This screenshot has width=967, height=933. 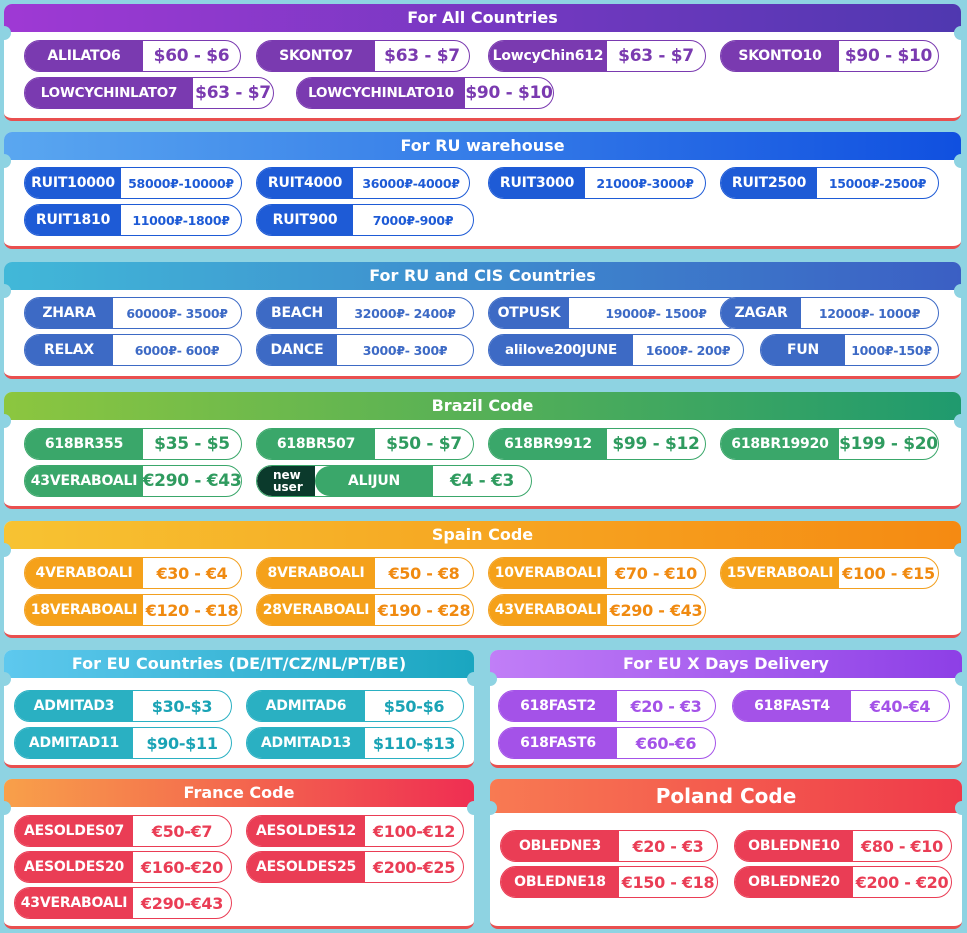 What do you see at coordinates (132, 56) in the screenshot?
I see `coupon-alilato6: ALILATO6 $60 - $6` at bounding box center [132, 56].